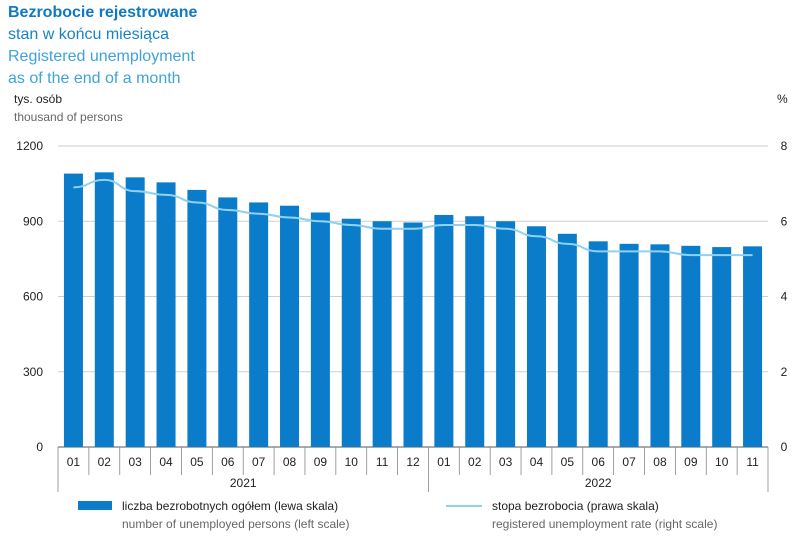  I want to click on y-right-tick-label: 2, so click(784, 372).